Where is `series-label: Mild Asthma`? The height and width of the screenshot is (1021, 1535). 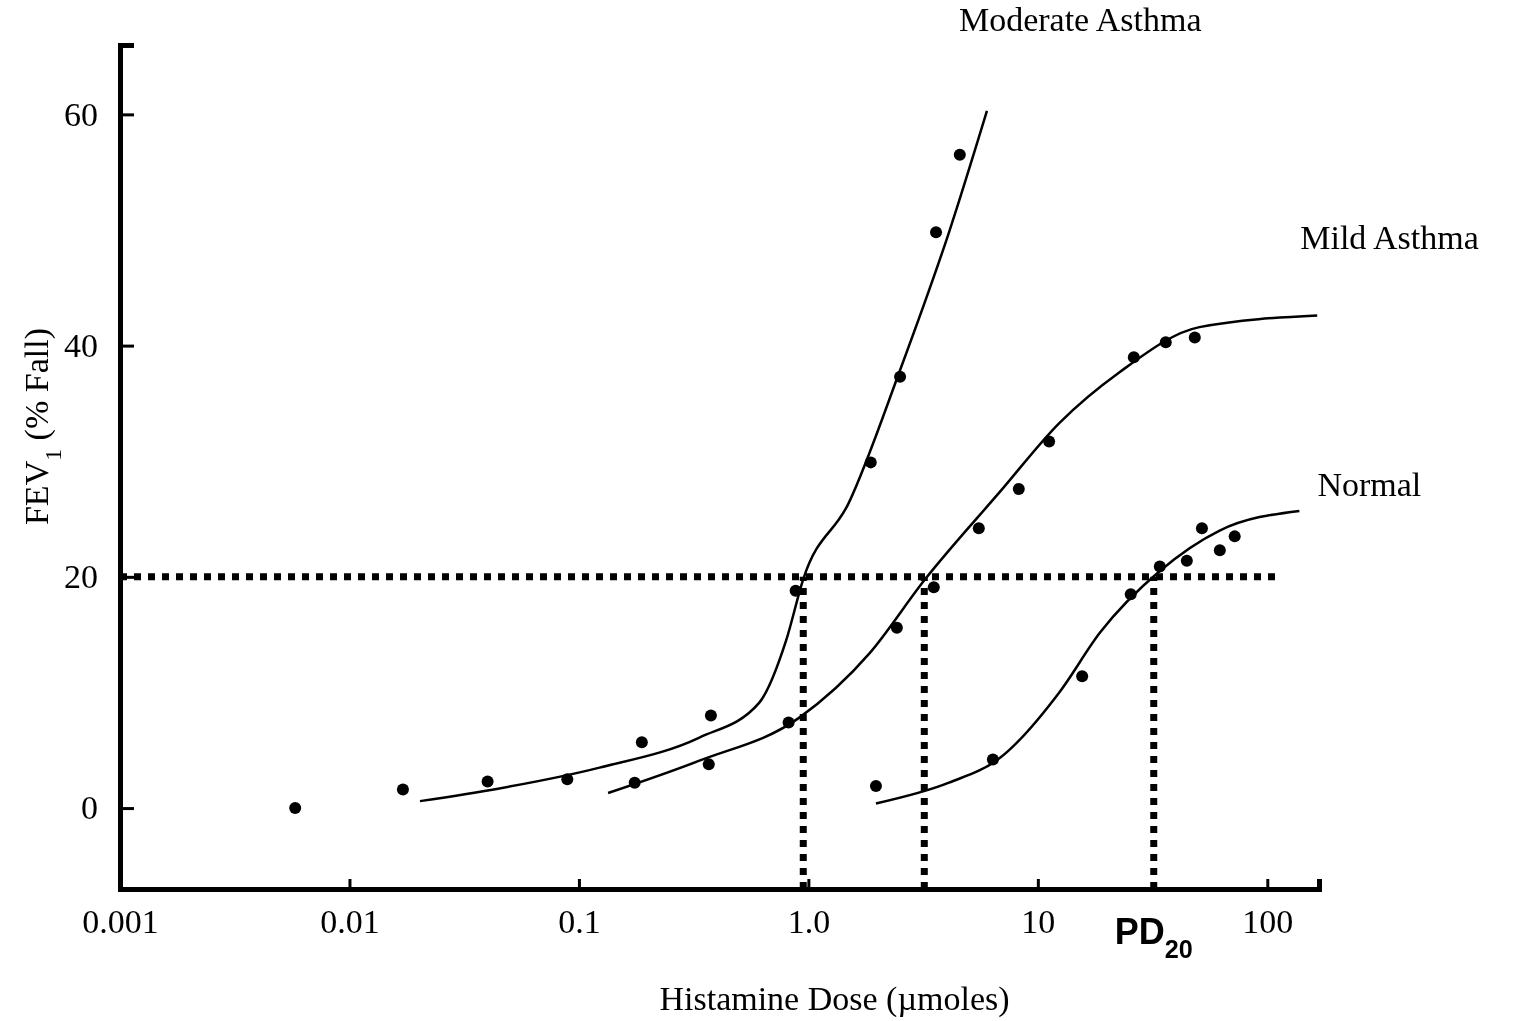 series-label: Mild Asthma is located at coordinates (1389, 237).